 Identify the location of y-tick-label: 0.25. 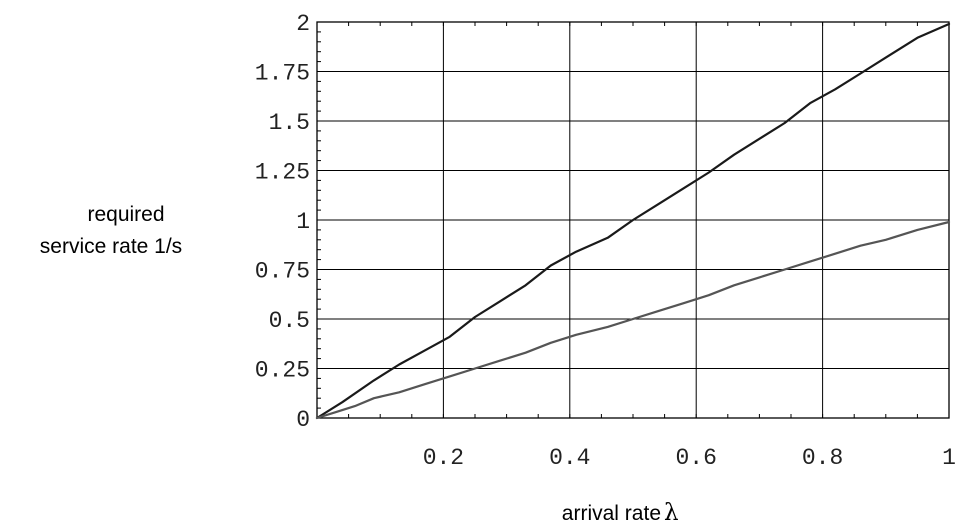
(282, 371).